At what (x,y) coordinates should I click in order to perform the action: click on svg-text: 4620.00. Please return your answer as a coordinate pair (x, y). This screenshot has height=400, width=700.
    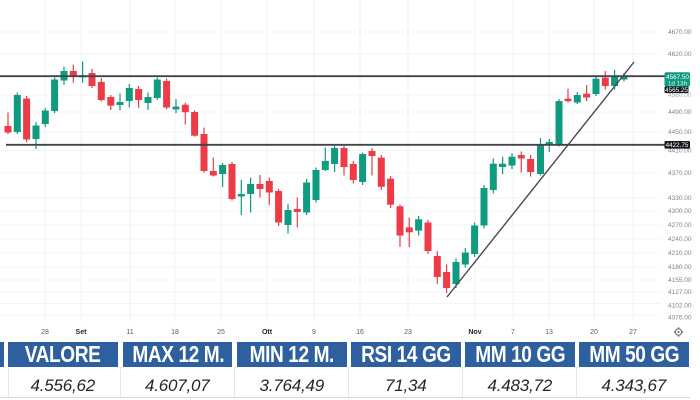
    Looking at the image, I should click on (680, 54).